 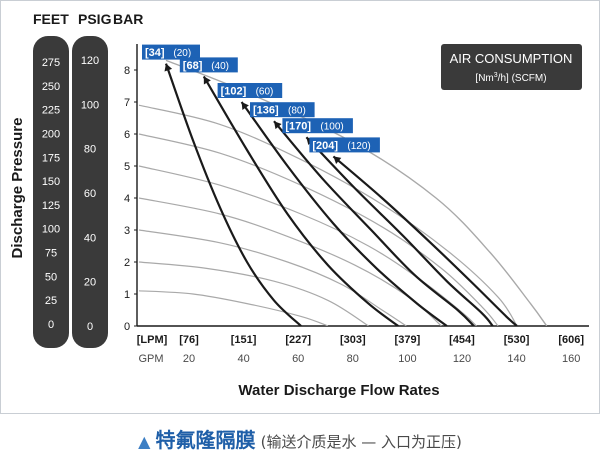 I want to click on curve-label-scfm: (20), so click(x=182, y=53).